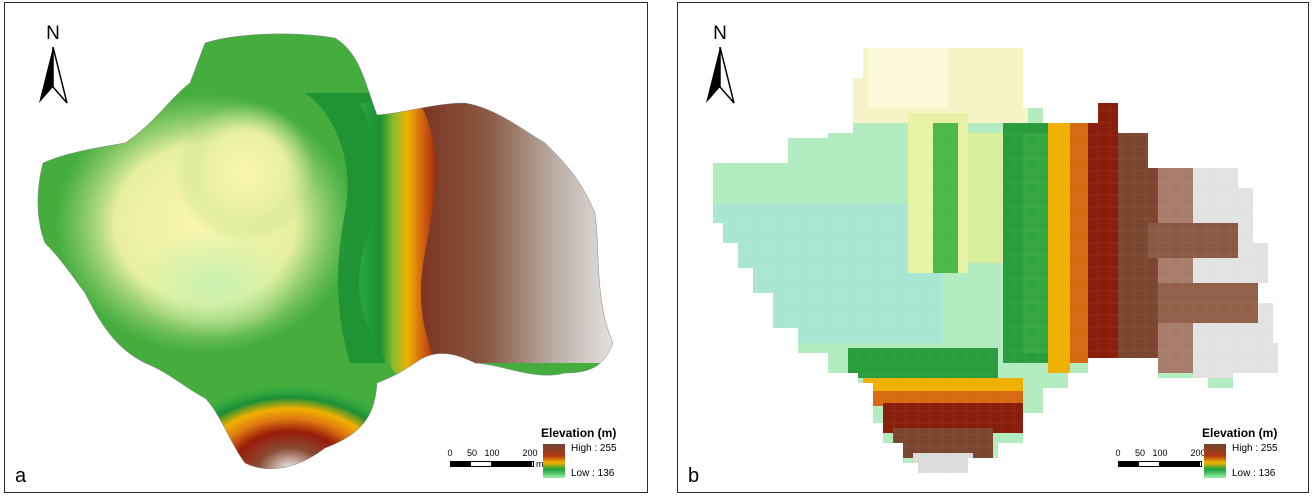 The width and height of the screenshot is (1313, 497). Describe the element at coordinates (693, 476) in the screenshot. I see `panel-label: b` at that location.